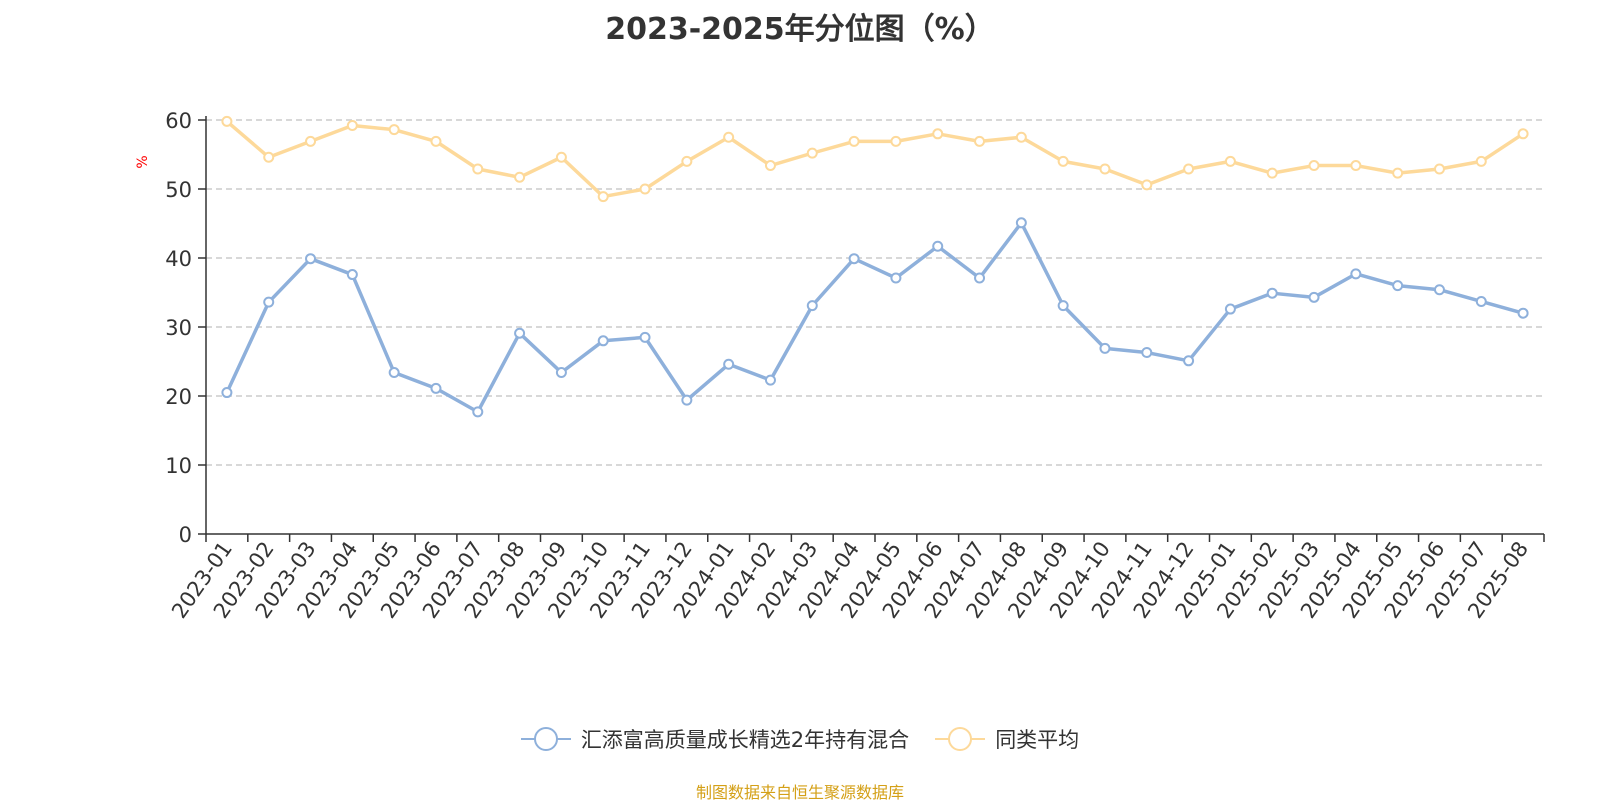  I want to click on legend-item-category-average: 同类平均, so click(1007, 739).